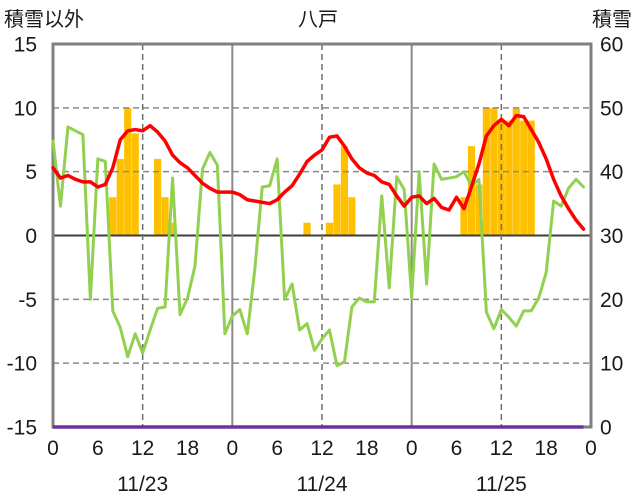 This screenshot has width=636, height=501. Describe the element at coordinates (25, 45) in the screenshot. I see `y-tick-label: 15` at that location.